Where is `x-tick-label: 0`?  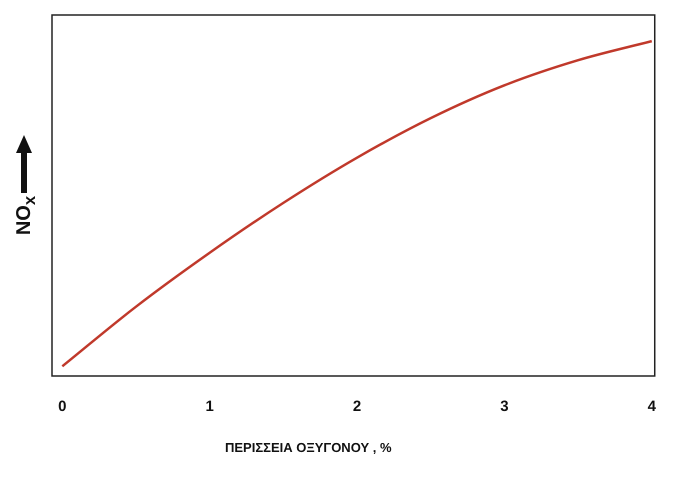
x-tick-label: 0 is located at coordinates (62, 407).